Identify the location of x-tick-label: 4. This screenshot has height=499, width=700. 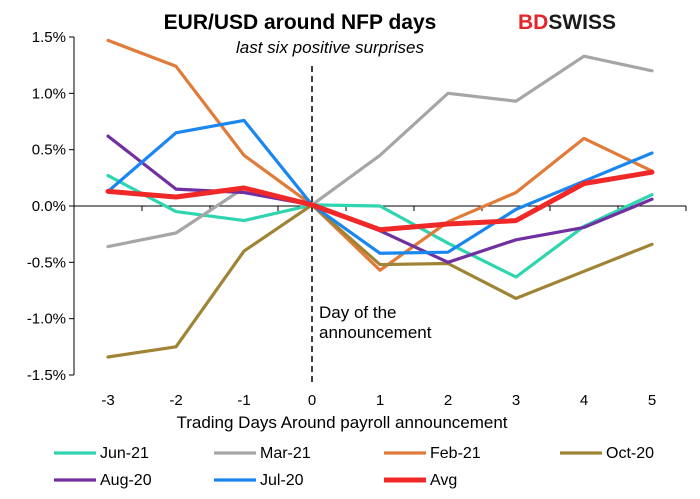
(584, 400).